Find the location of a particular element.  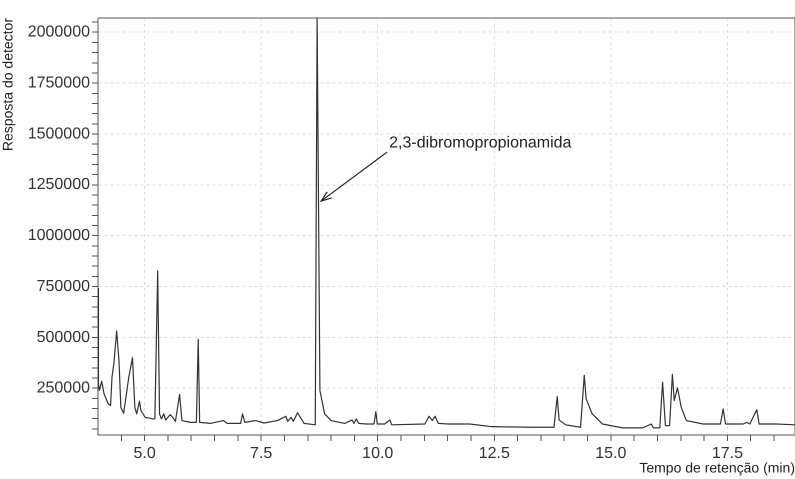

x-tick-label: 15.0 is located at coordinates (611, 453).